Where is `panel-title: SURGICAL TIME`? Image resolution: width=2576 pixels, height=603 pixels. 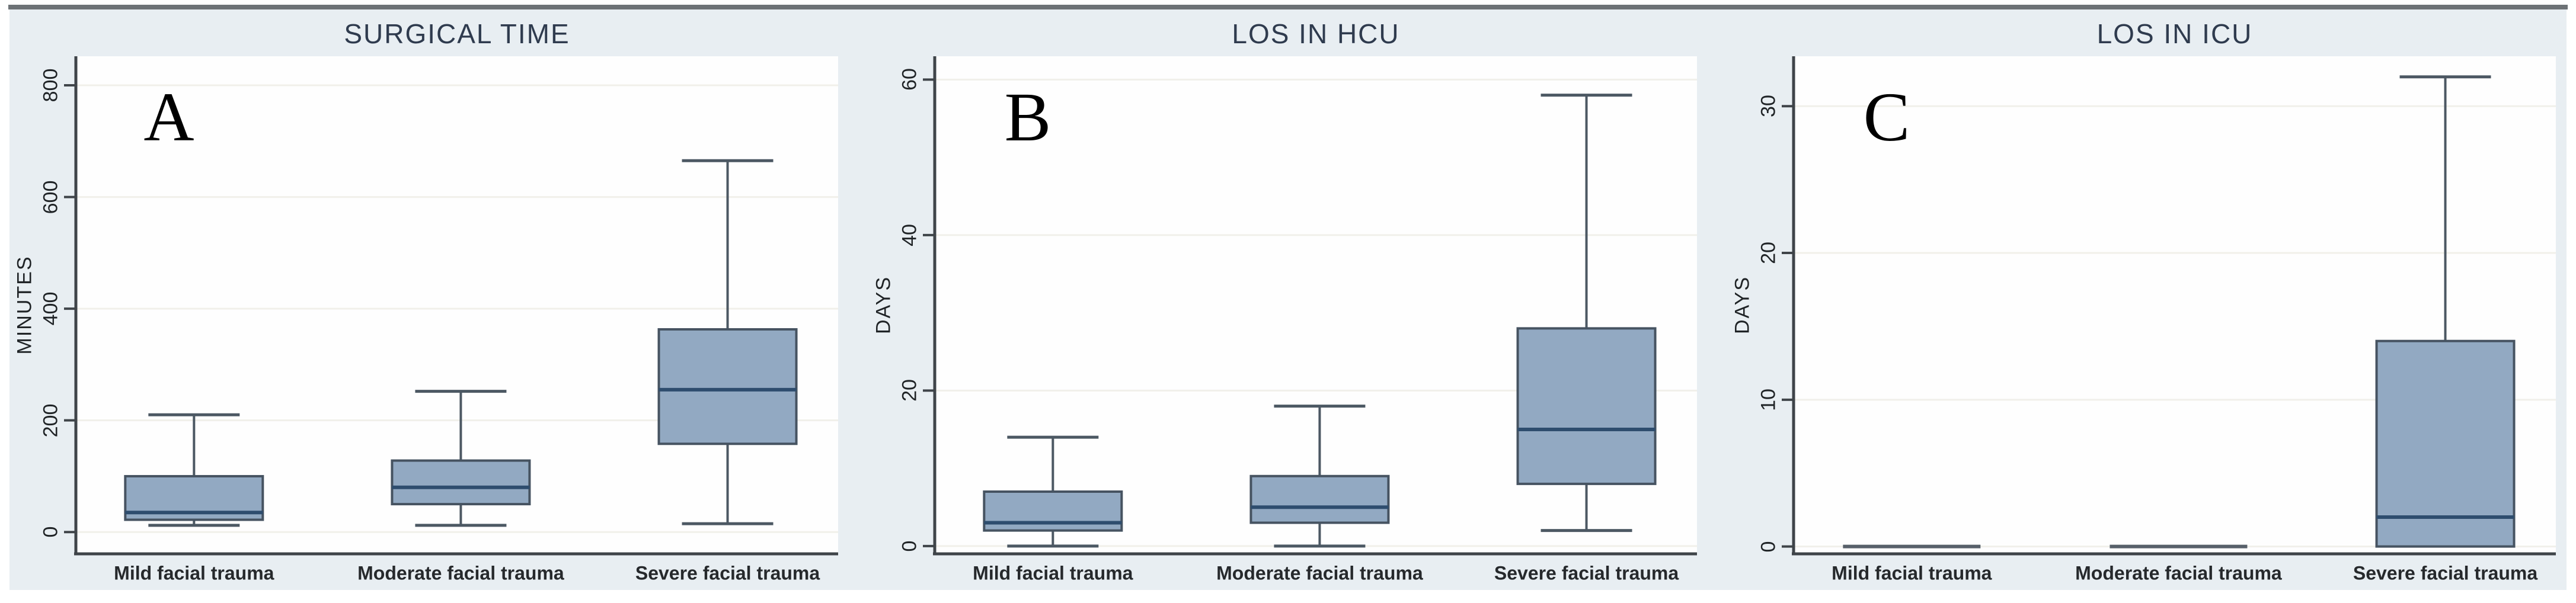
panel-title: SURGICAL TIME is located at coordinates (457, 33).